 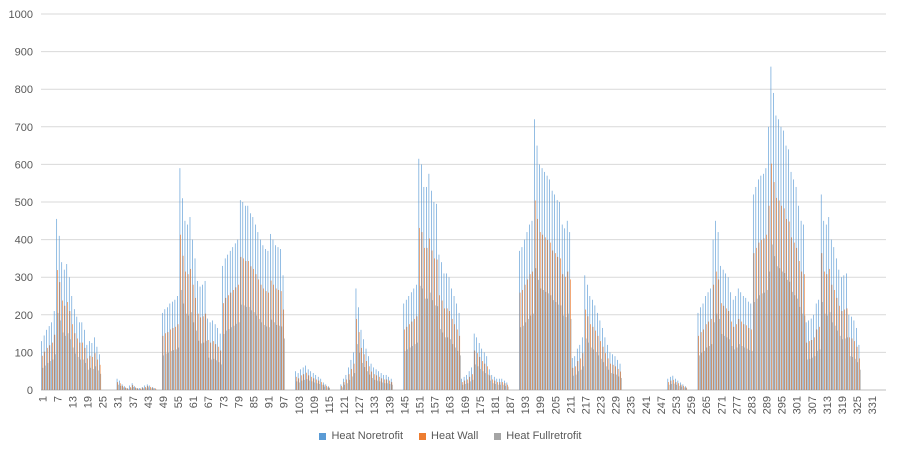 I want to click on y-tick-labels: 0 100 200 300 400 500 600 700 800 900 1000, so click(x=21, y=203).